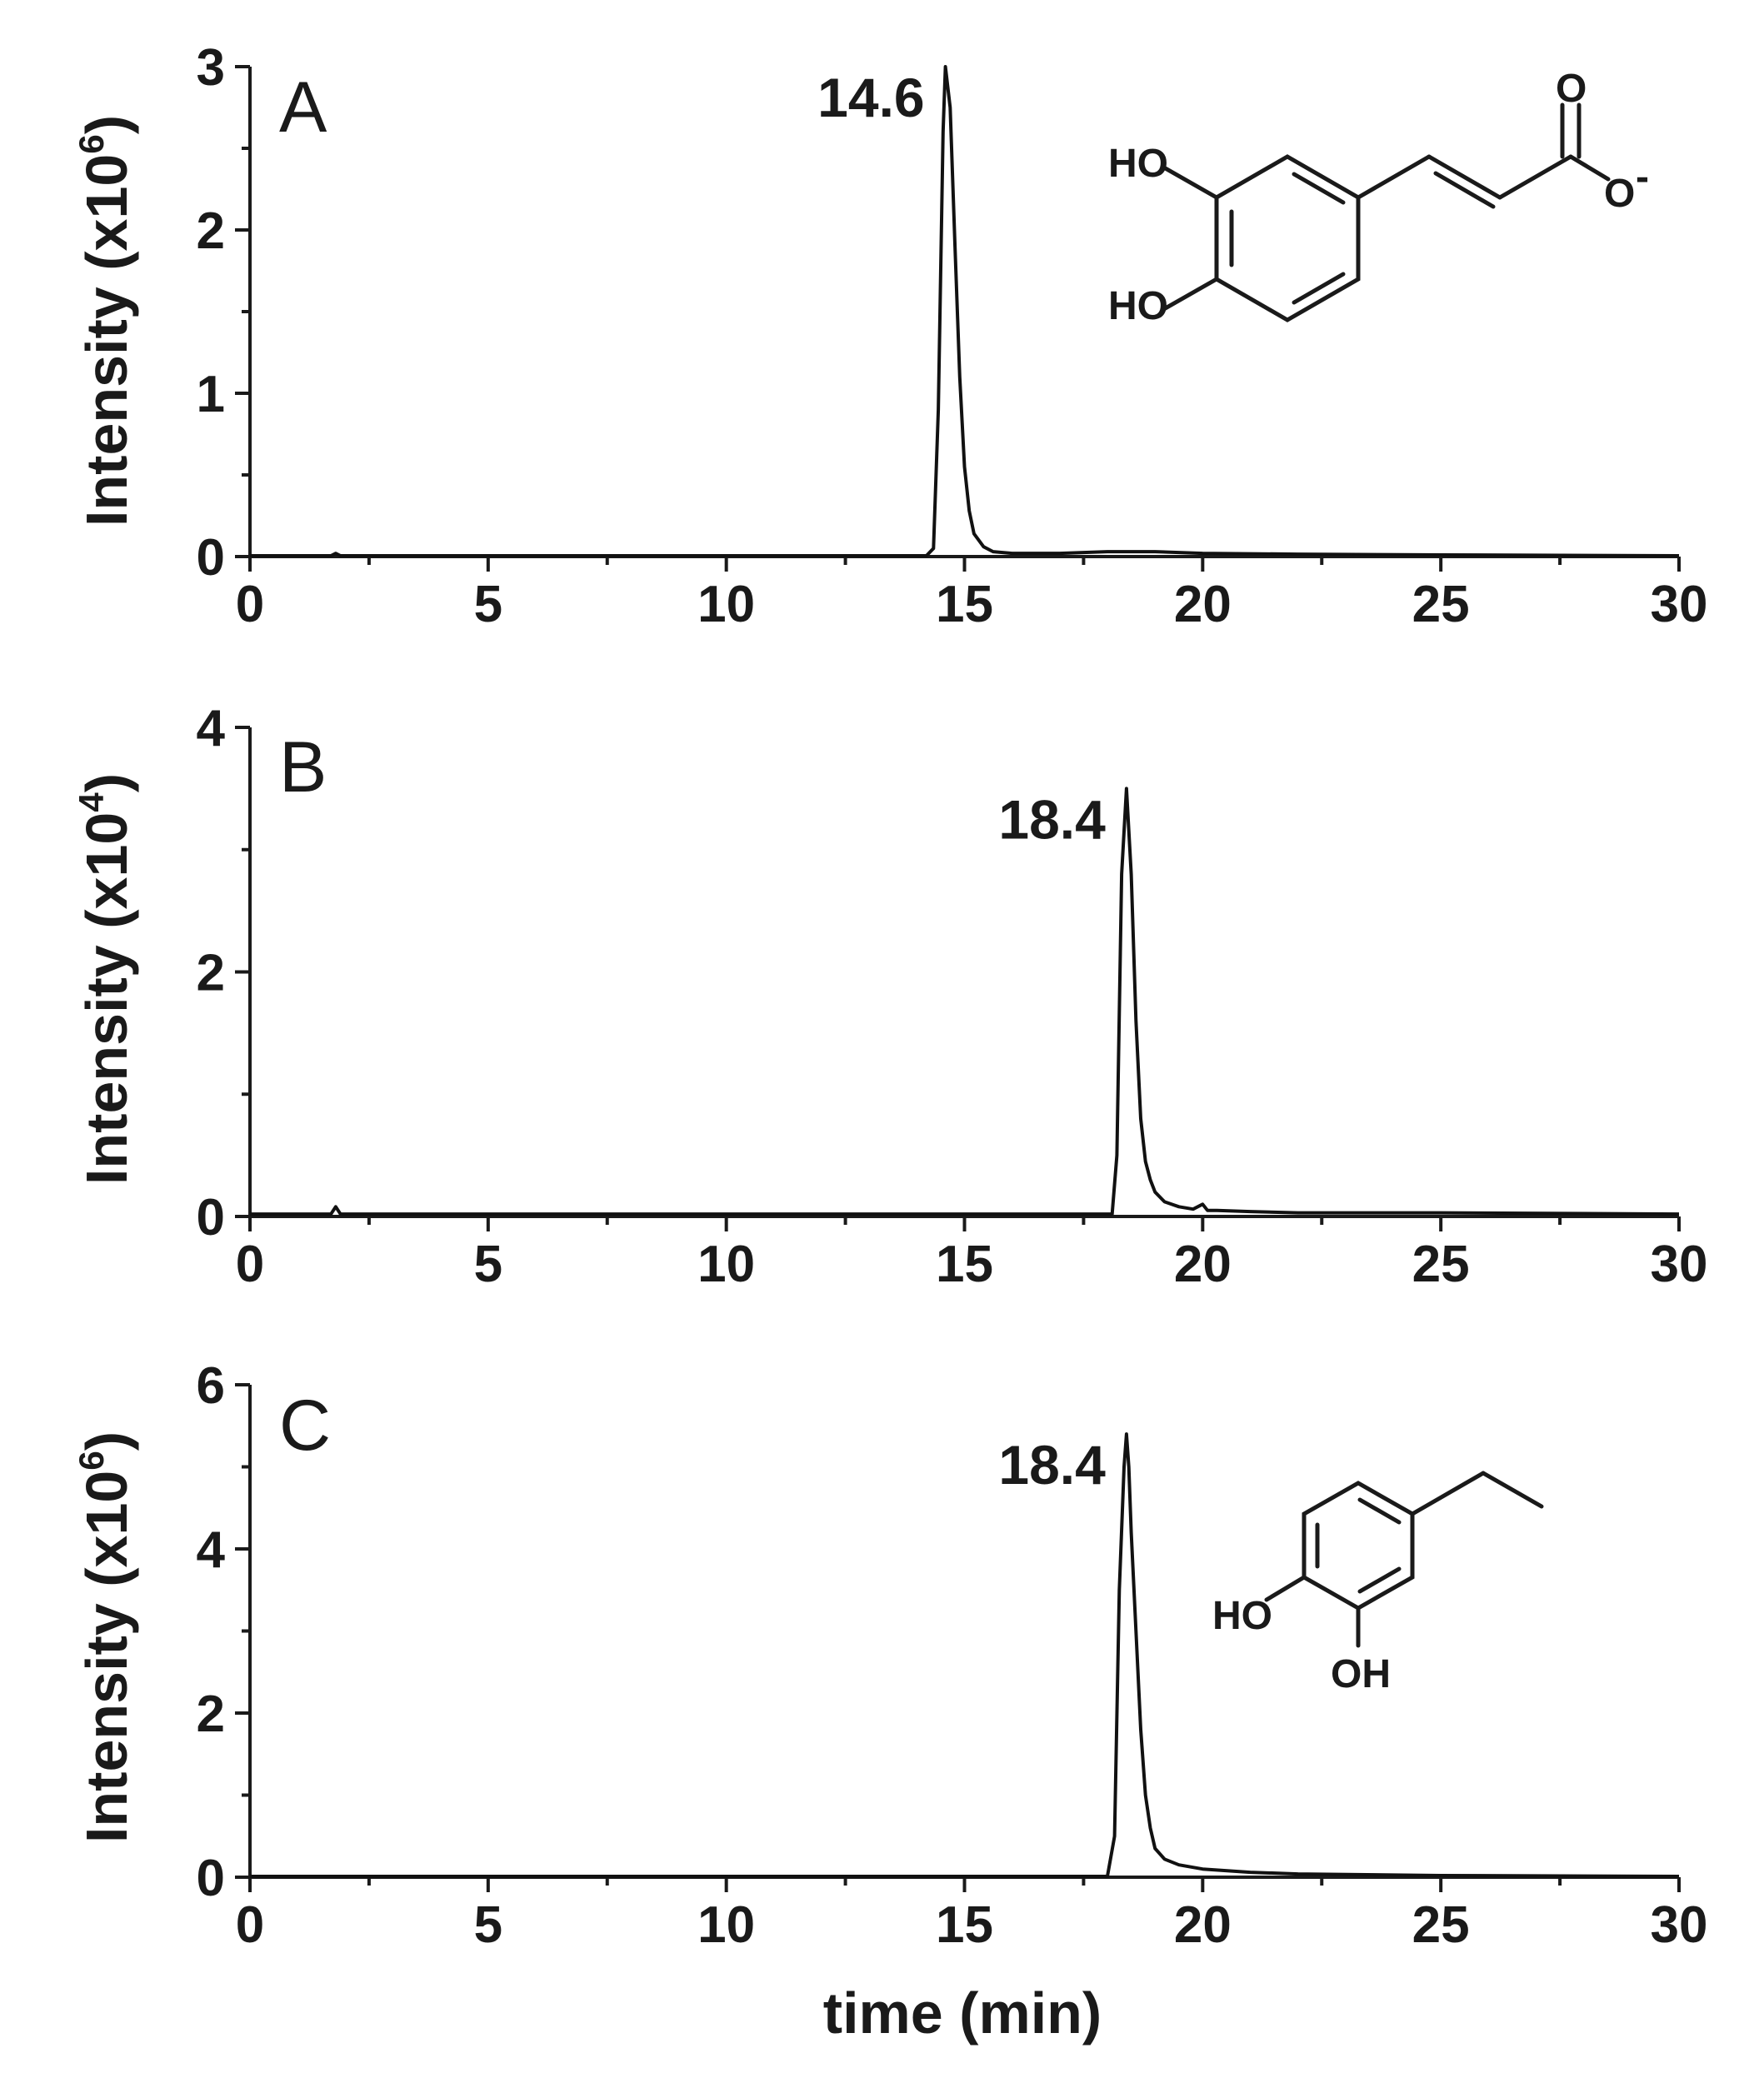 This screenshot has height=2073, width=1764. I want to click on panel-letter: B, so click(303, 767).